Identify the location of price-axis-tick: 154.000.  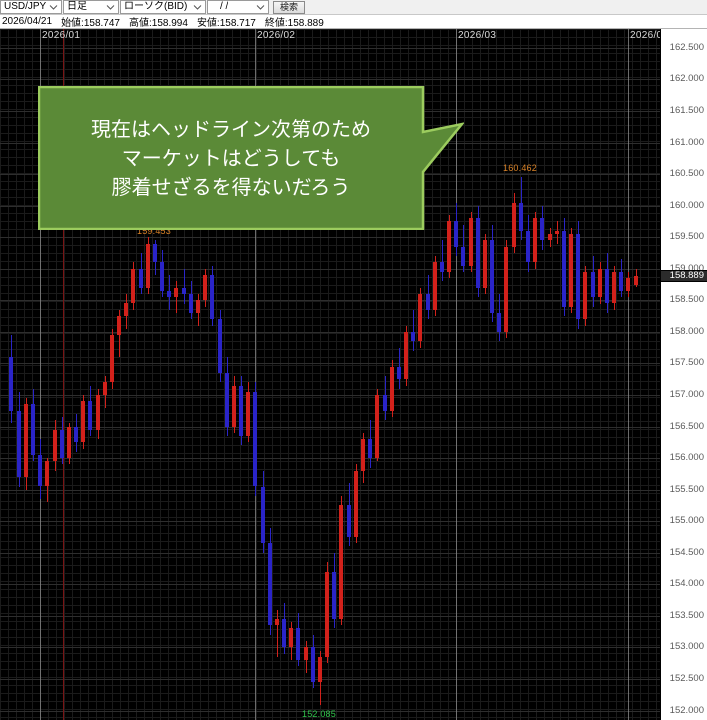
(686, 584).